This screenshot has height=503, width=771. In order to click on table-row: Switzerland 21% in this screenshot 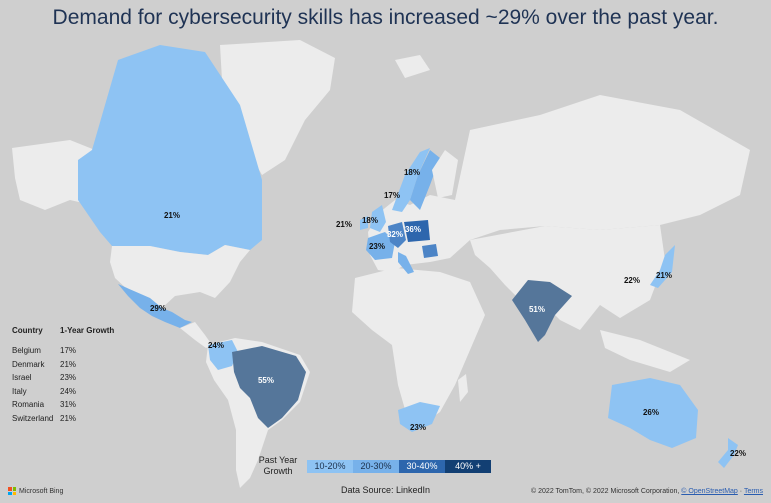, I will do `click(63, 419)`.